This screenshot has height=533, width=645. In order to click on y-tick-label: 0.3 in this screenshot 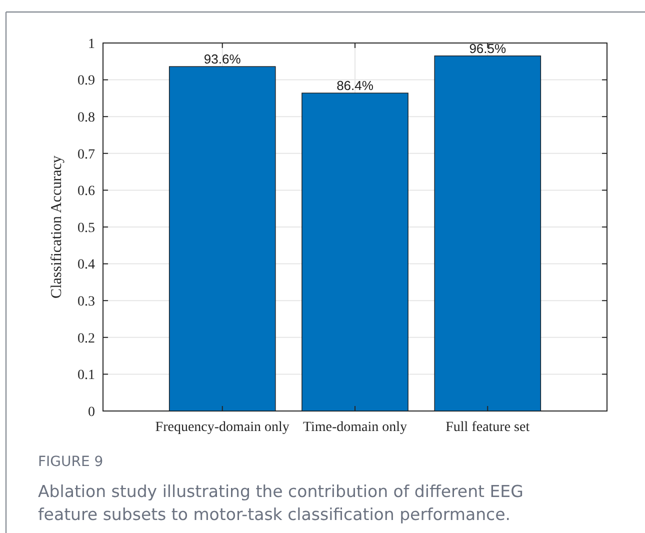, I will do `click(86, 302)`.